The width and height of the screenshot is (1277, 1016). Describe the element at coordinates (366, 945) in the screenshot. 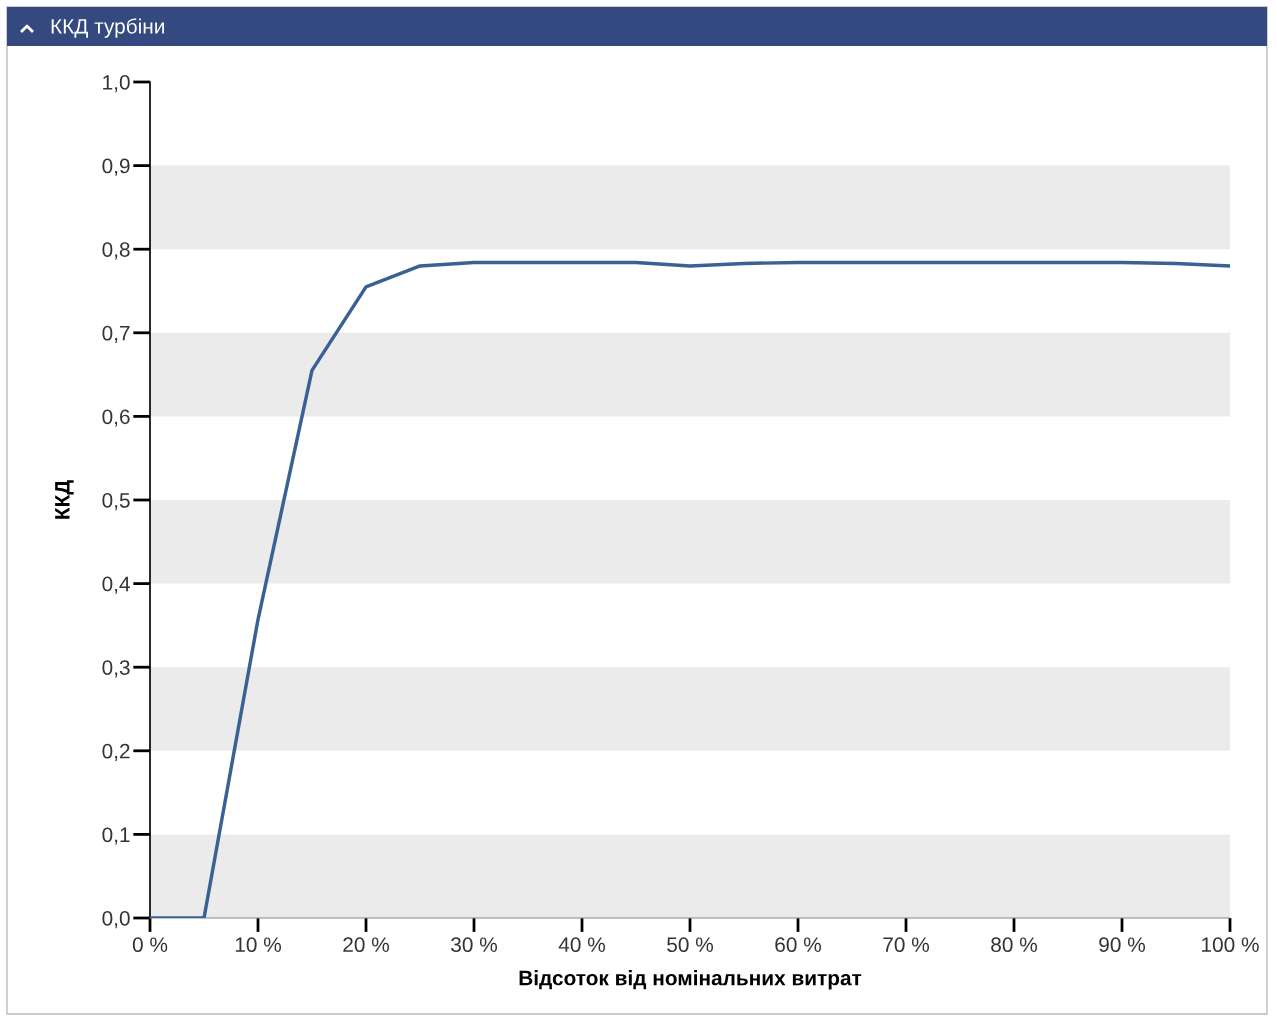

I see `x-tick-label: 20 %` at that location.